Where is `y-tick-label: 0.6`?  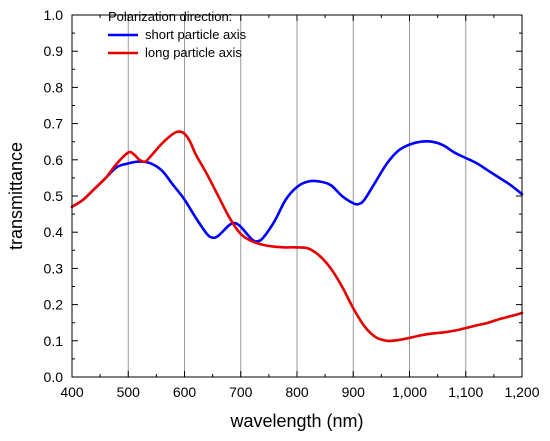 y-tick-label: 0.6 is located at coordinates (54, 160).